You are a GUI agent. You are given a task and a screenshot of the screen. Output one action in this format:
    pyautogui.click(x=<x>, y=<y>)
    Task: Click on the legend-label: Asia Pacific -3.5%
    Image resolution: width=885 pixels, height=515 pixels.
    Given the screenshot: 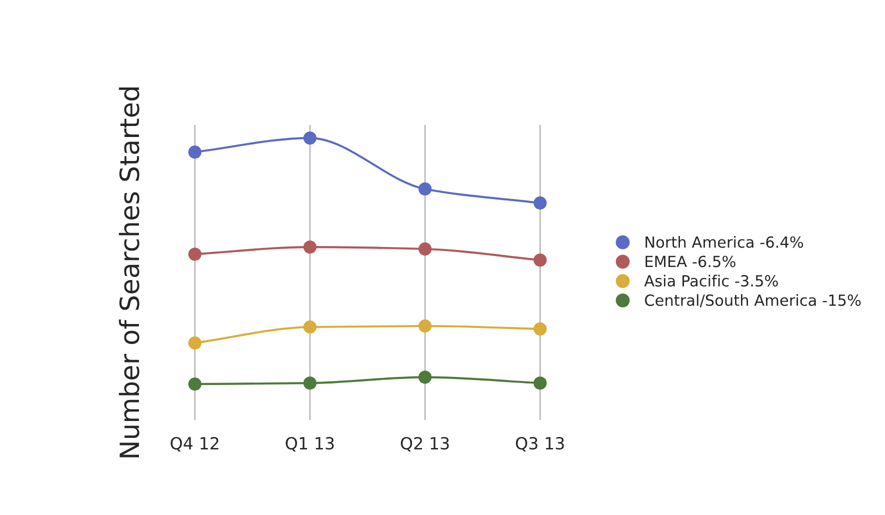 What is the action you would take?
    pyautogui.click(x=711, y=280)
    